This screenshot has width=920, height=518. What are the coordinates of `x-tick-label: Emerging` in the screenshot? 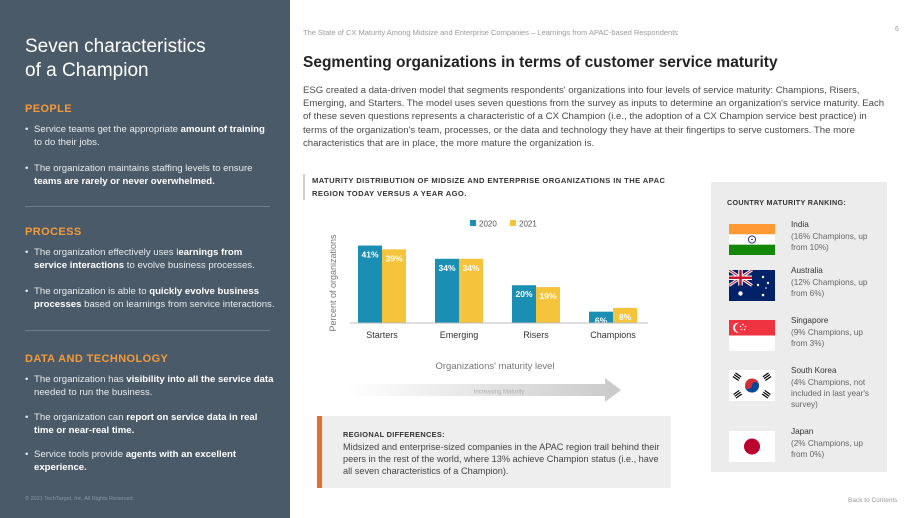 It's located at (459, 335).